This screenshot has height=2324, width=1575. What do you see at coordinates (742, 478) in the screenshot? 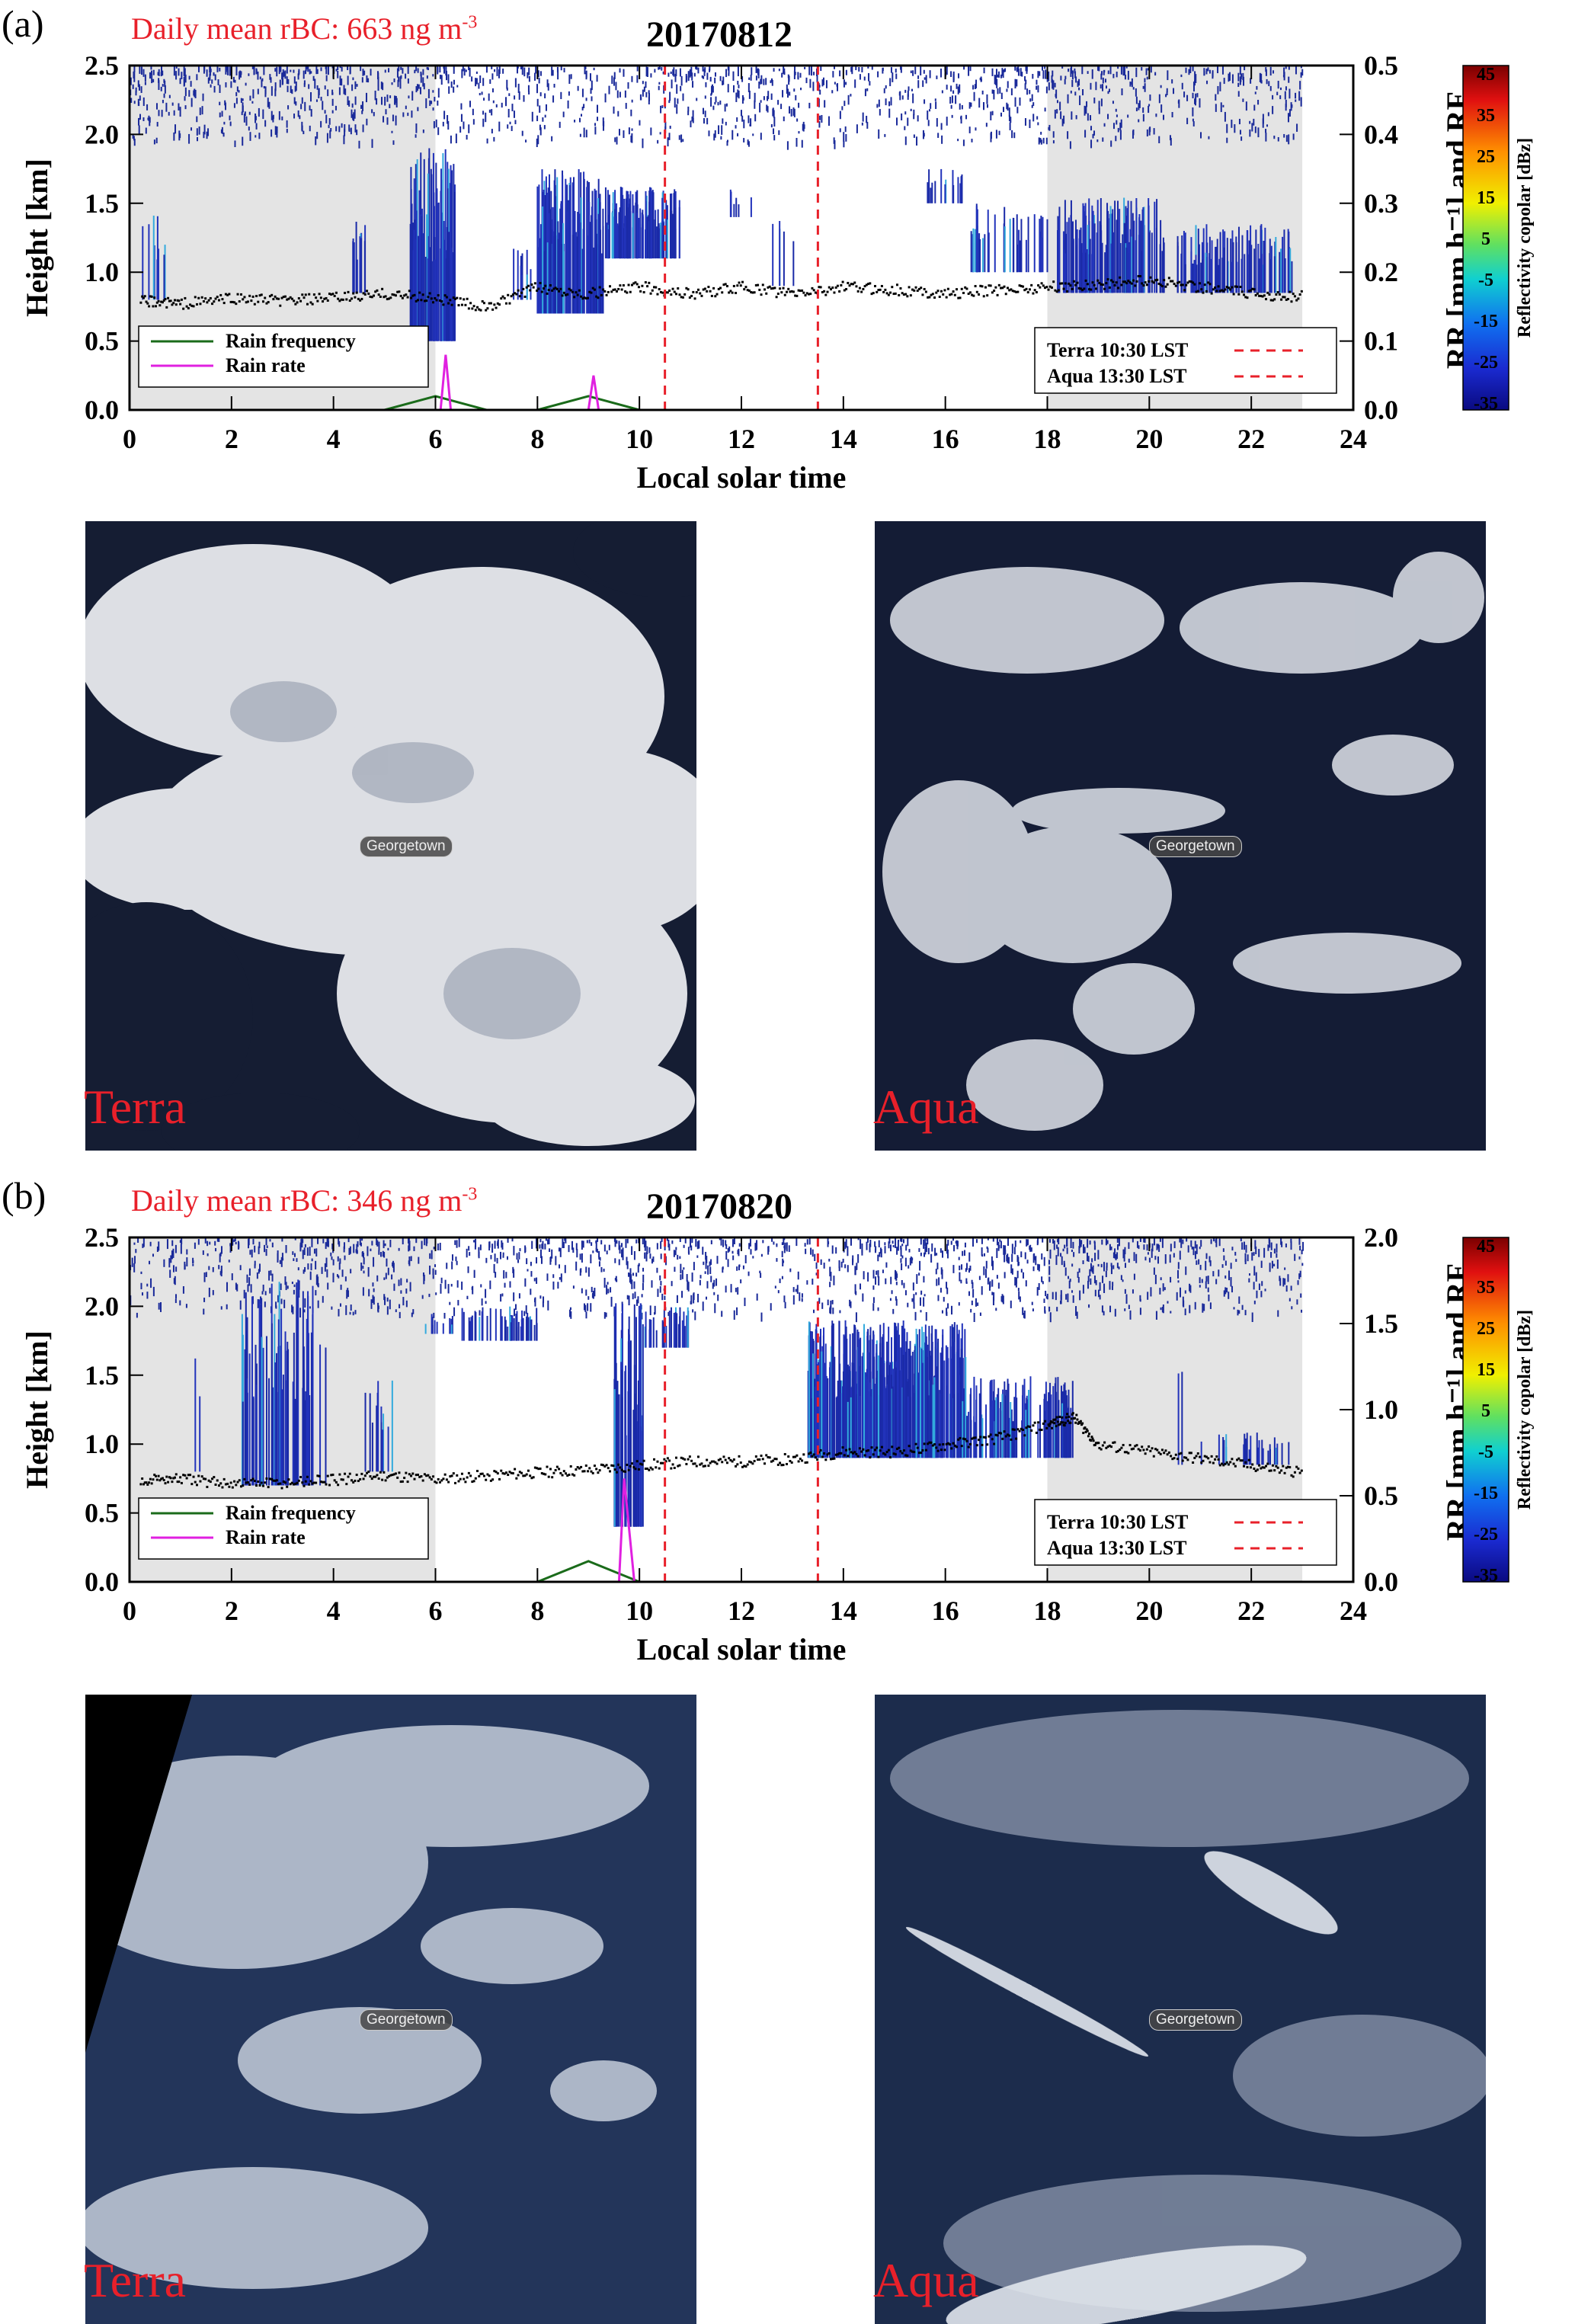
I see `x-axis-label: Local solar time` at bounding box center [742, 478].